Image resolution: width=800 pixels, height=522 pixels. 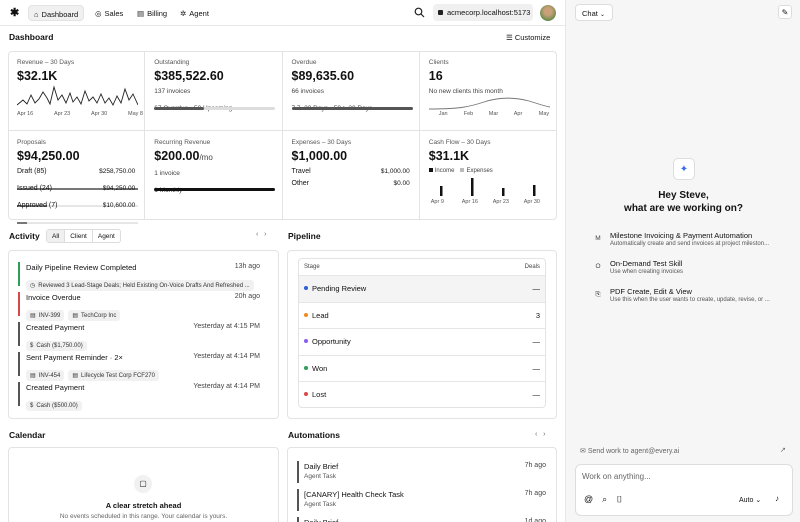 What do you see at coordinates (608, 499) in the screenshot?
I see `input-tools: @⌕▯` at bounding box center [608, 499].